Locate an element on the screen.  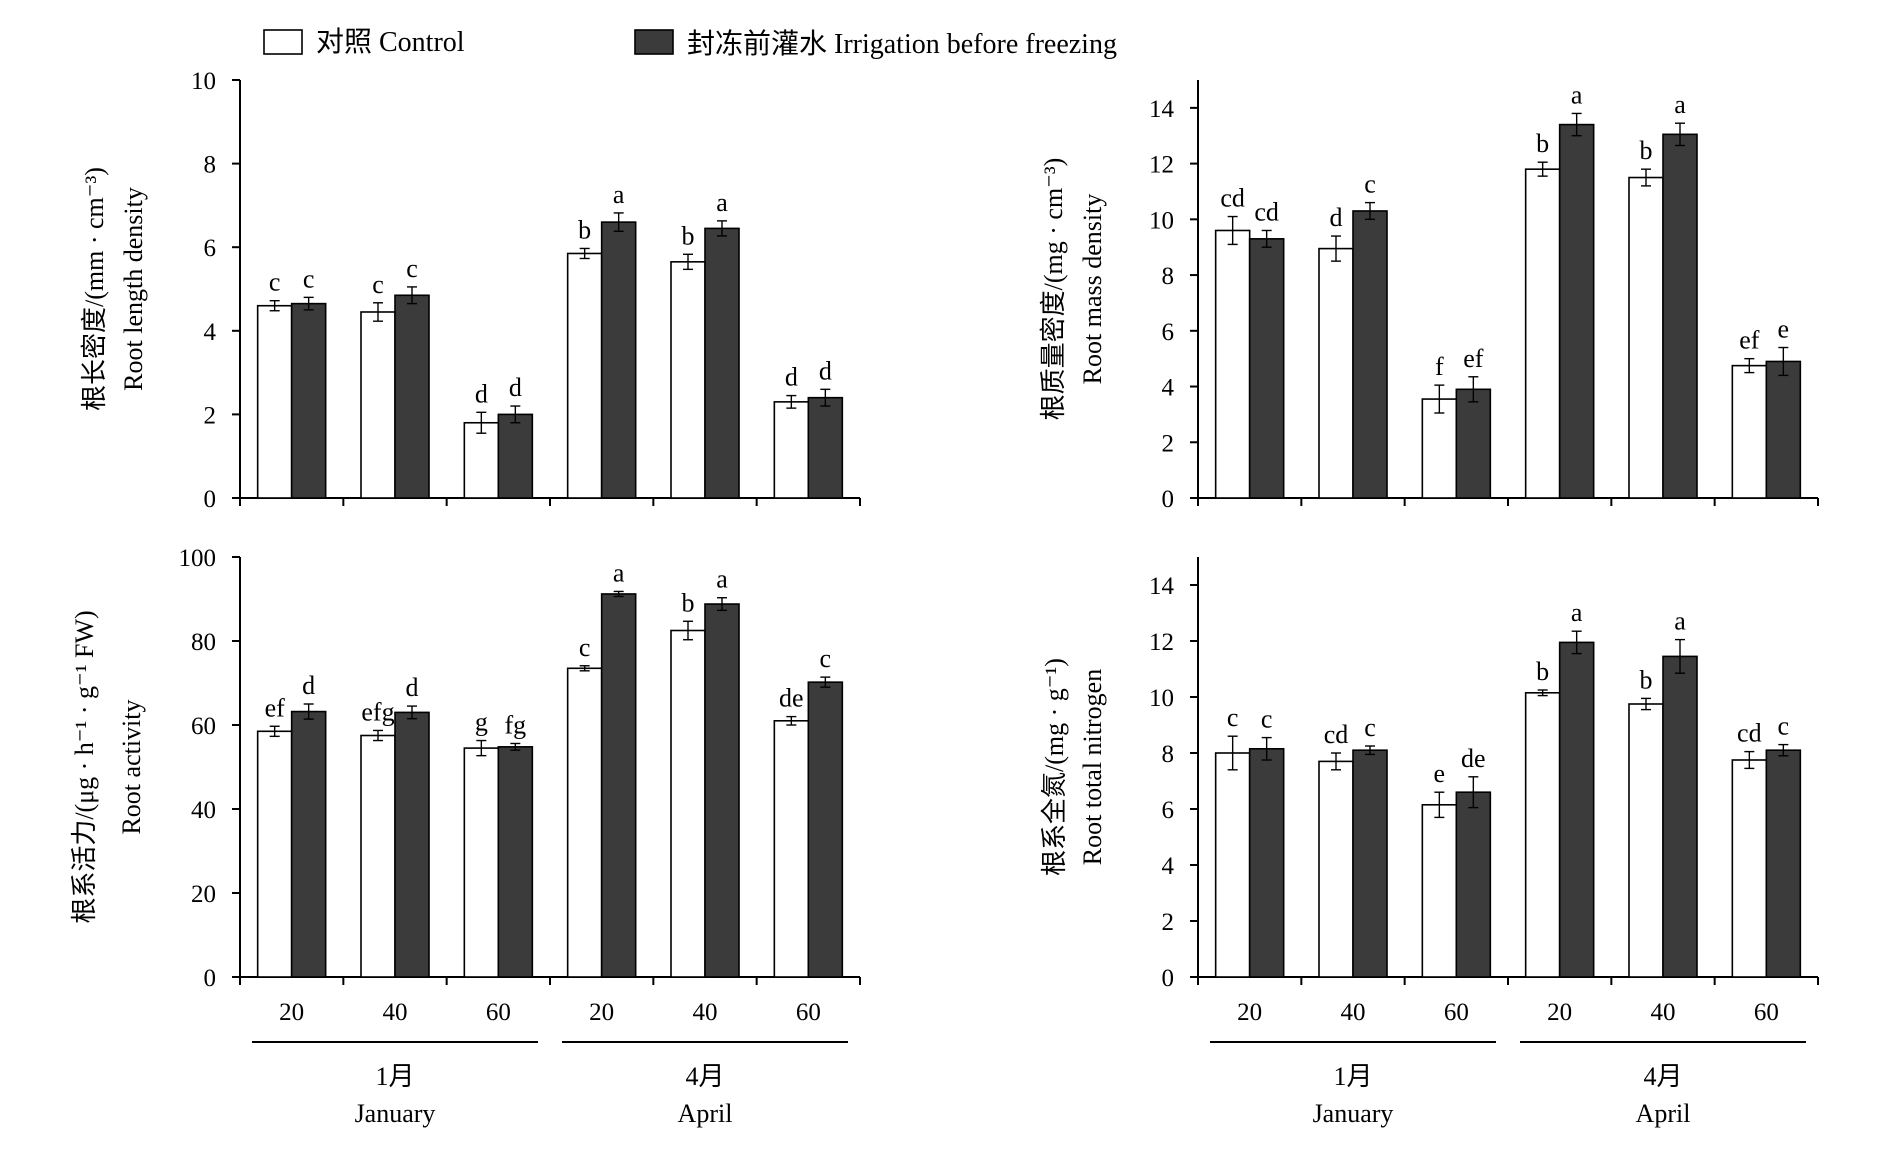
y-axis-label-en: Root mass density is located at coordinates (1092, 289).